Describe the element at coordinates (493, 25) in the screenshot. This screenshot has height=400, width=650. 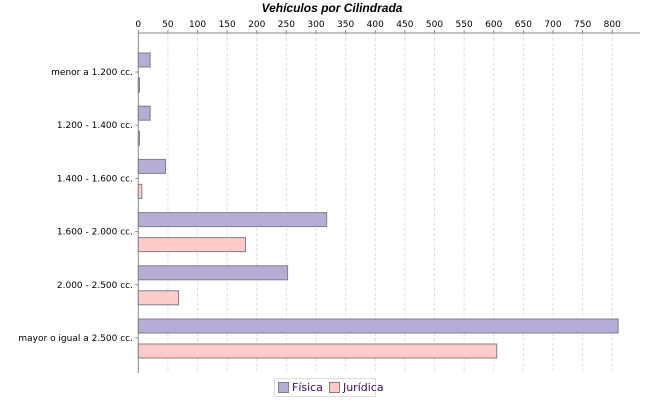
I see `x-tick-label: 600` at that location.